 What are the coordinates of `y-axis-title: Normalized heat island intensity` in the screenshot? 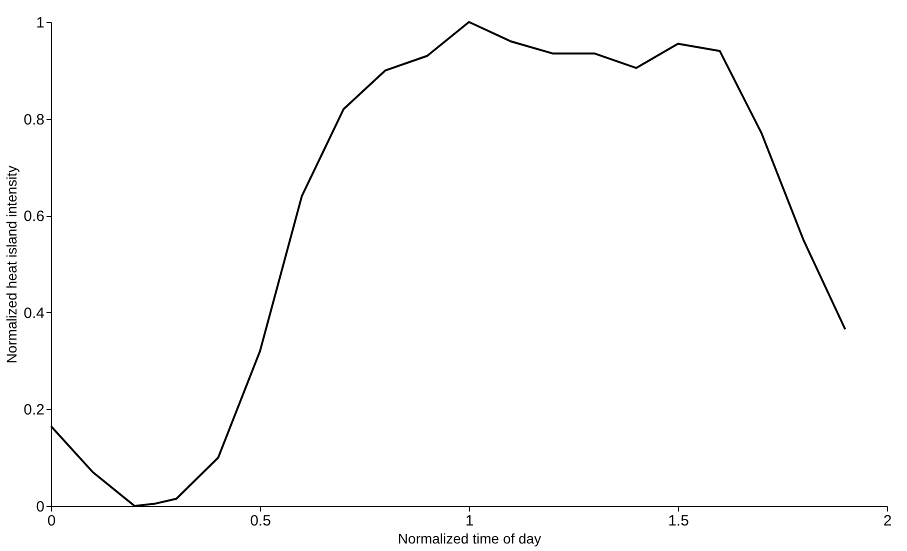 It's located at (12, 265).